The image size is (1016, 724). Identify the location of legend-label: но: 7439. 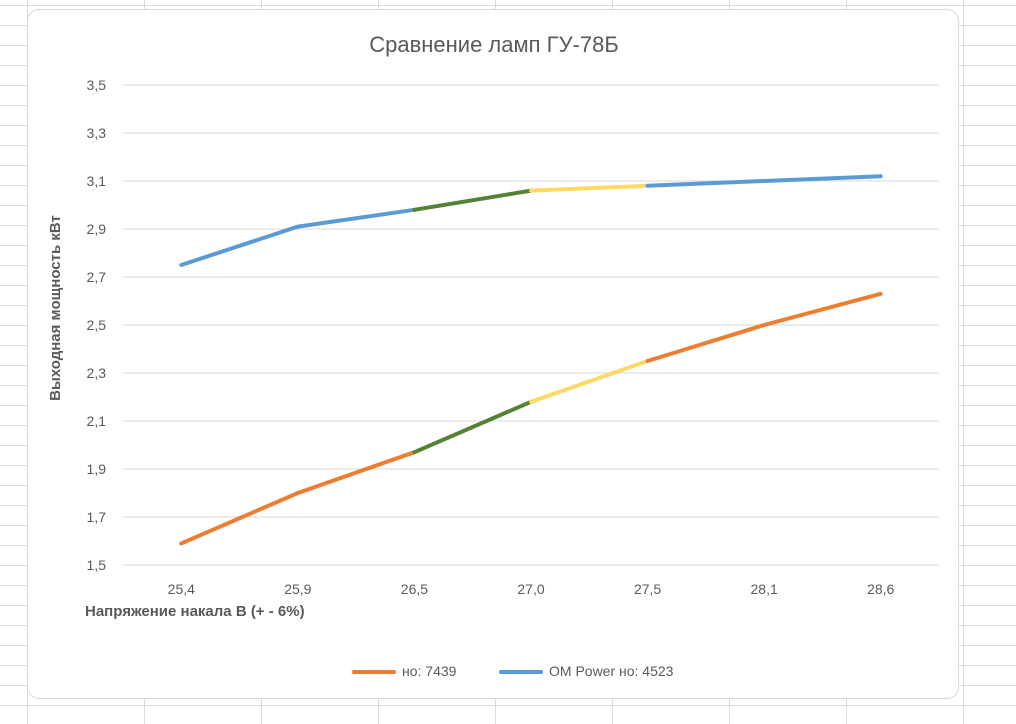
(429, 671).